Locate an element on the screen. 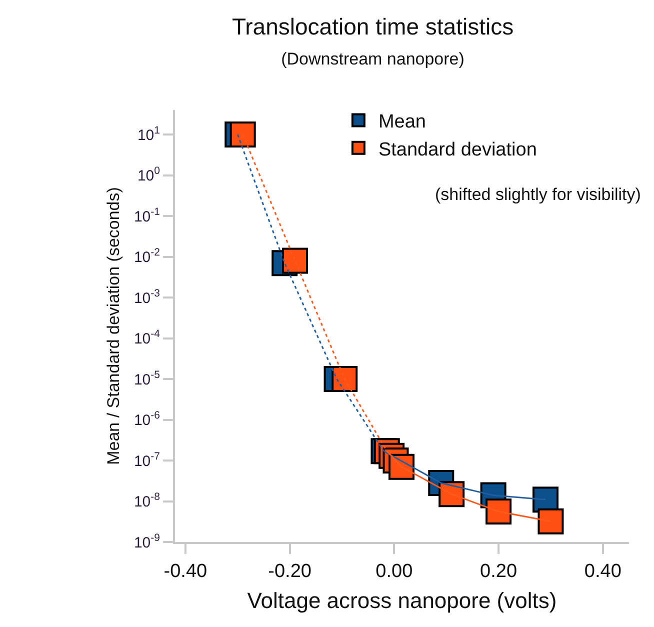 Image resolution: width=654 pixels, height=627 pixels. chart-title: Translocation time statistics is located at coordinates (373, 26).